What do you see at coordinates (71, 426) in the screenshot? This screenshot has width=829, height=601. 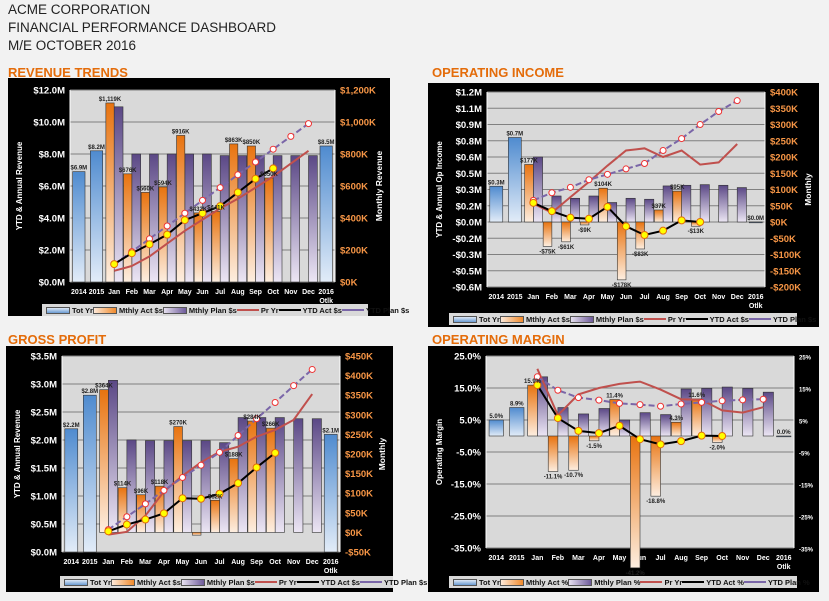 I see `data-label: $2.2M` at bounding box center [71, 426].